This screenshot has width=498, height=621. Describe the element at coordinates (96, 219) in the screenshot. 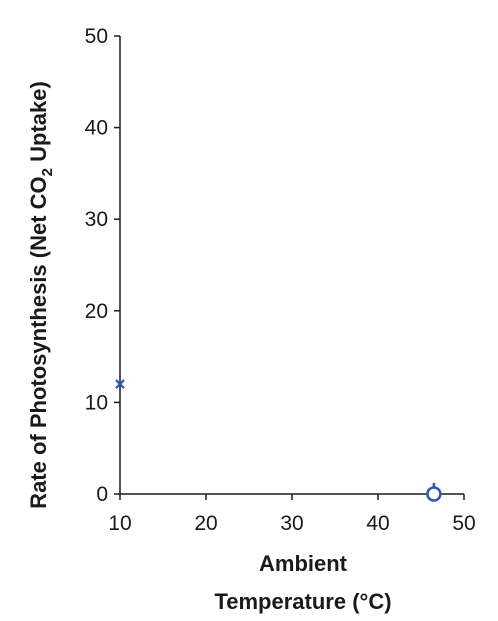

I see `y-tick-label: 30` at that location.